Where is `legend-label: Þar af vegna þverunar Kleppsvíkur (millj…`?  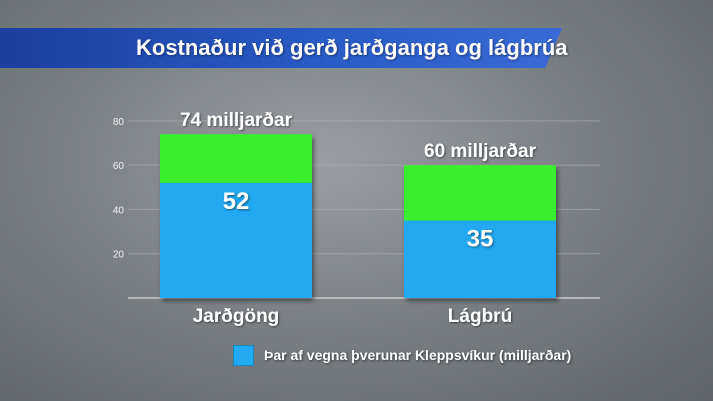
legend-label: Þar af vegna þverunar Kleppsvíkur (millj… is located at coordinates (418, 355).